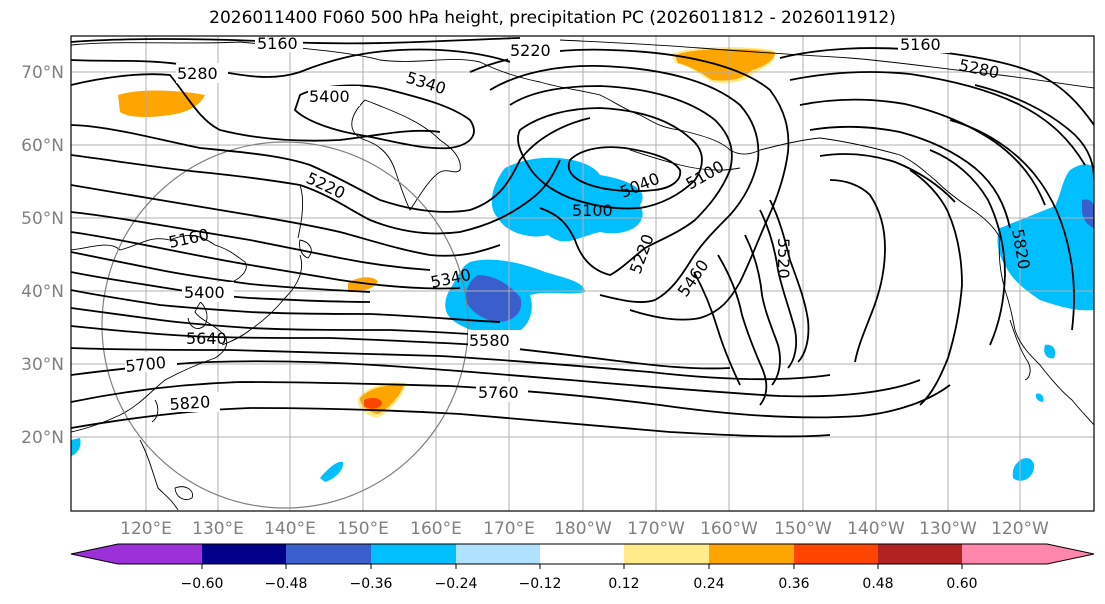 Image resolution: width=1105 pixels, height=604 pixels. I want to click on contour-label: 5640, so click(206, 338).